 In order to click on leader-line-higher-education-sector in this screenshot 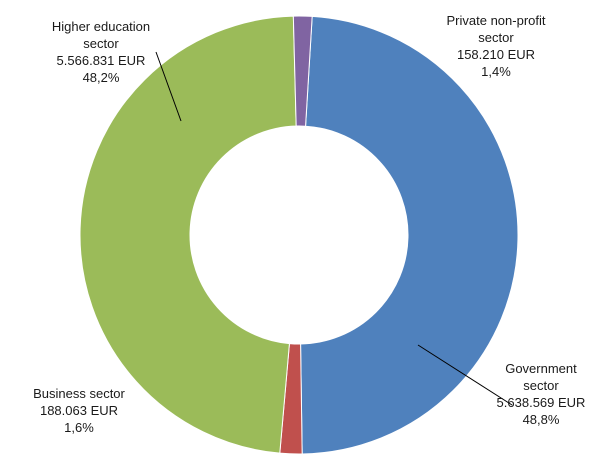, I will do `click(168, 86)`.